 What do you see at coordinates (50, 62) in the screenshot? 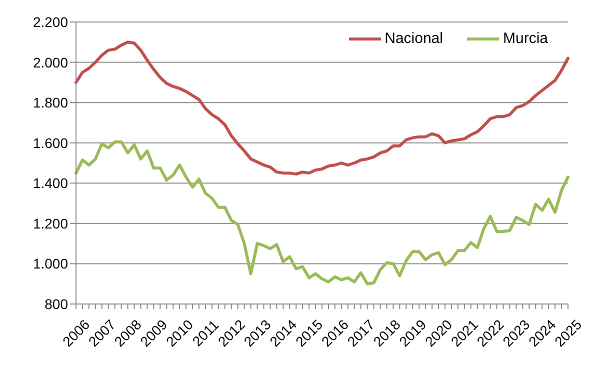
I see `y-tick-label: 2.000` at bounding box center [50, 62].